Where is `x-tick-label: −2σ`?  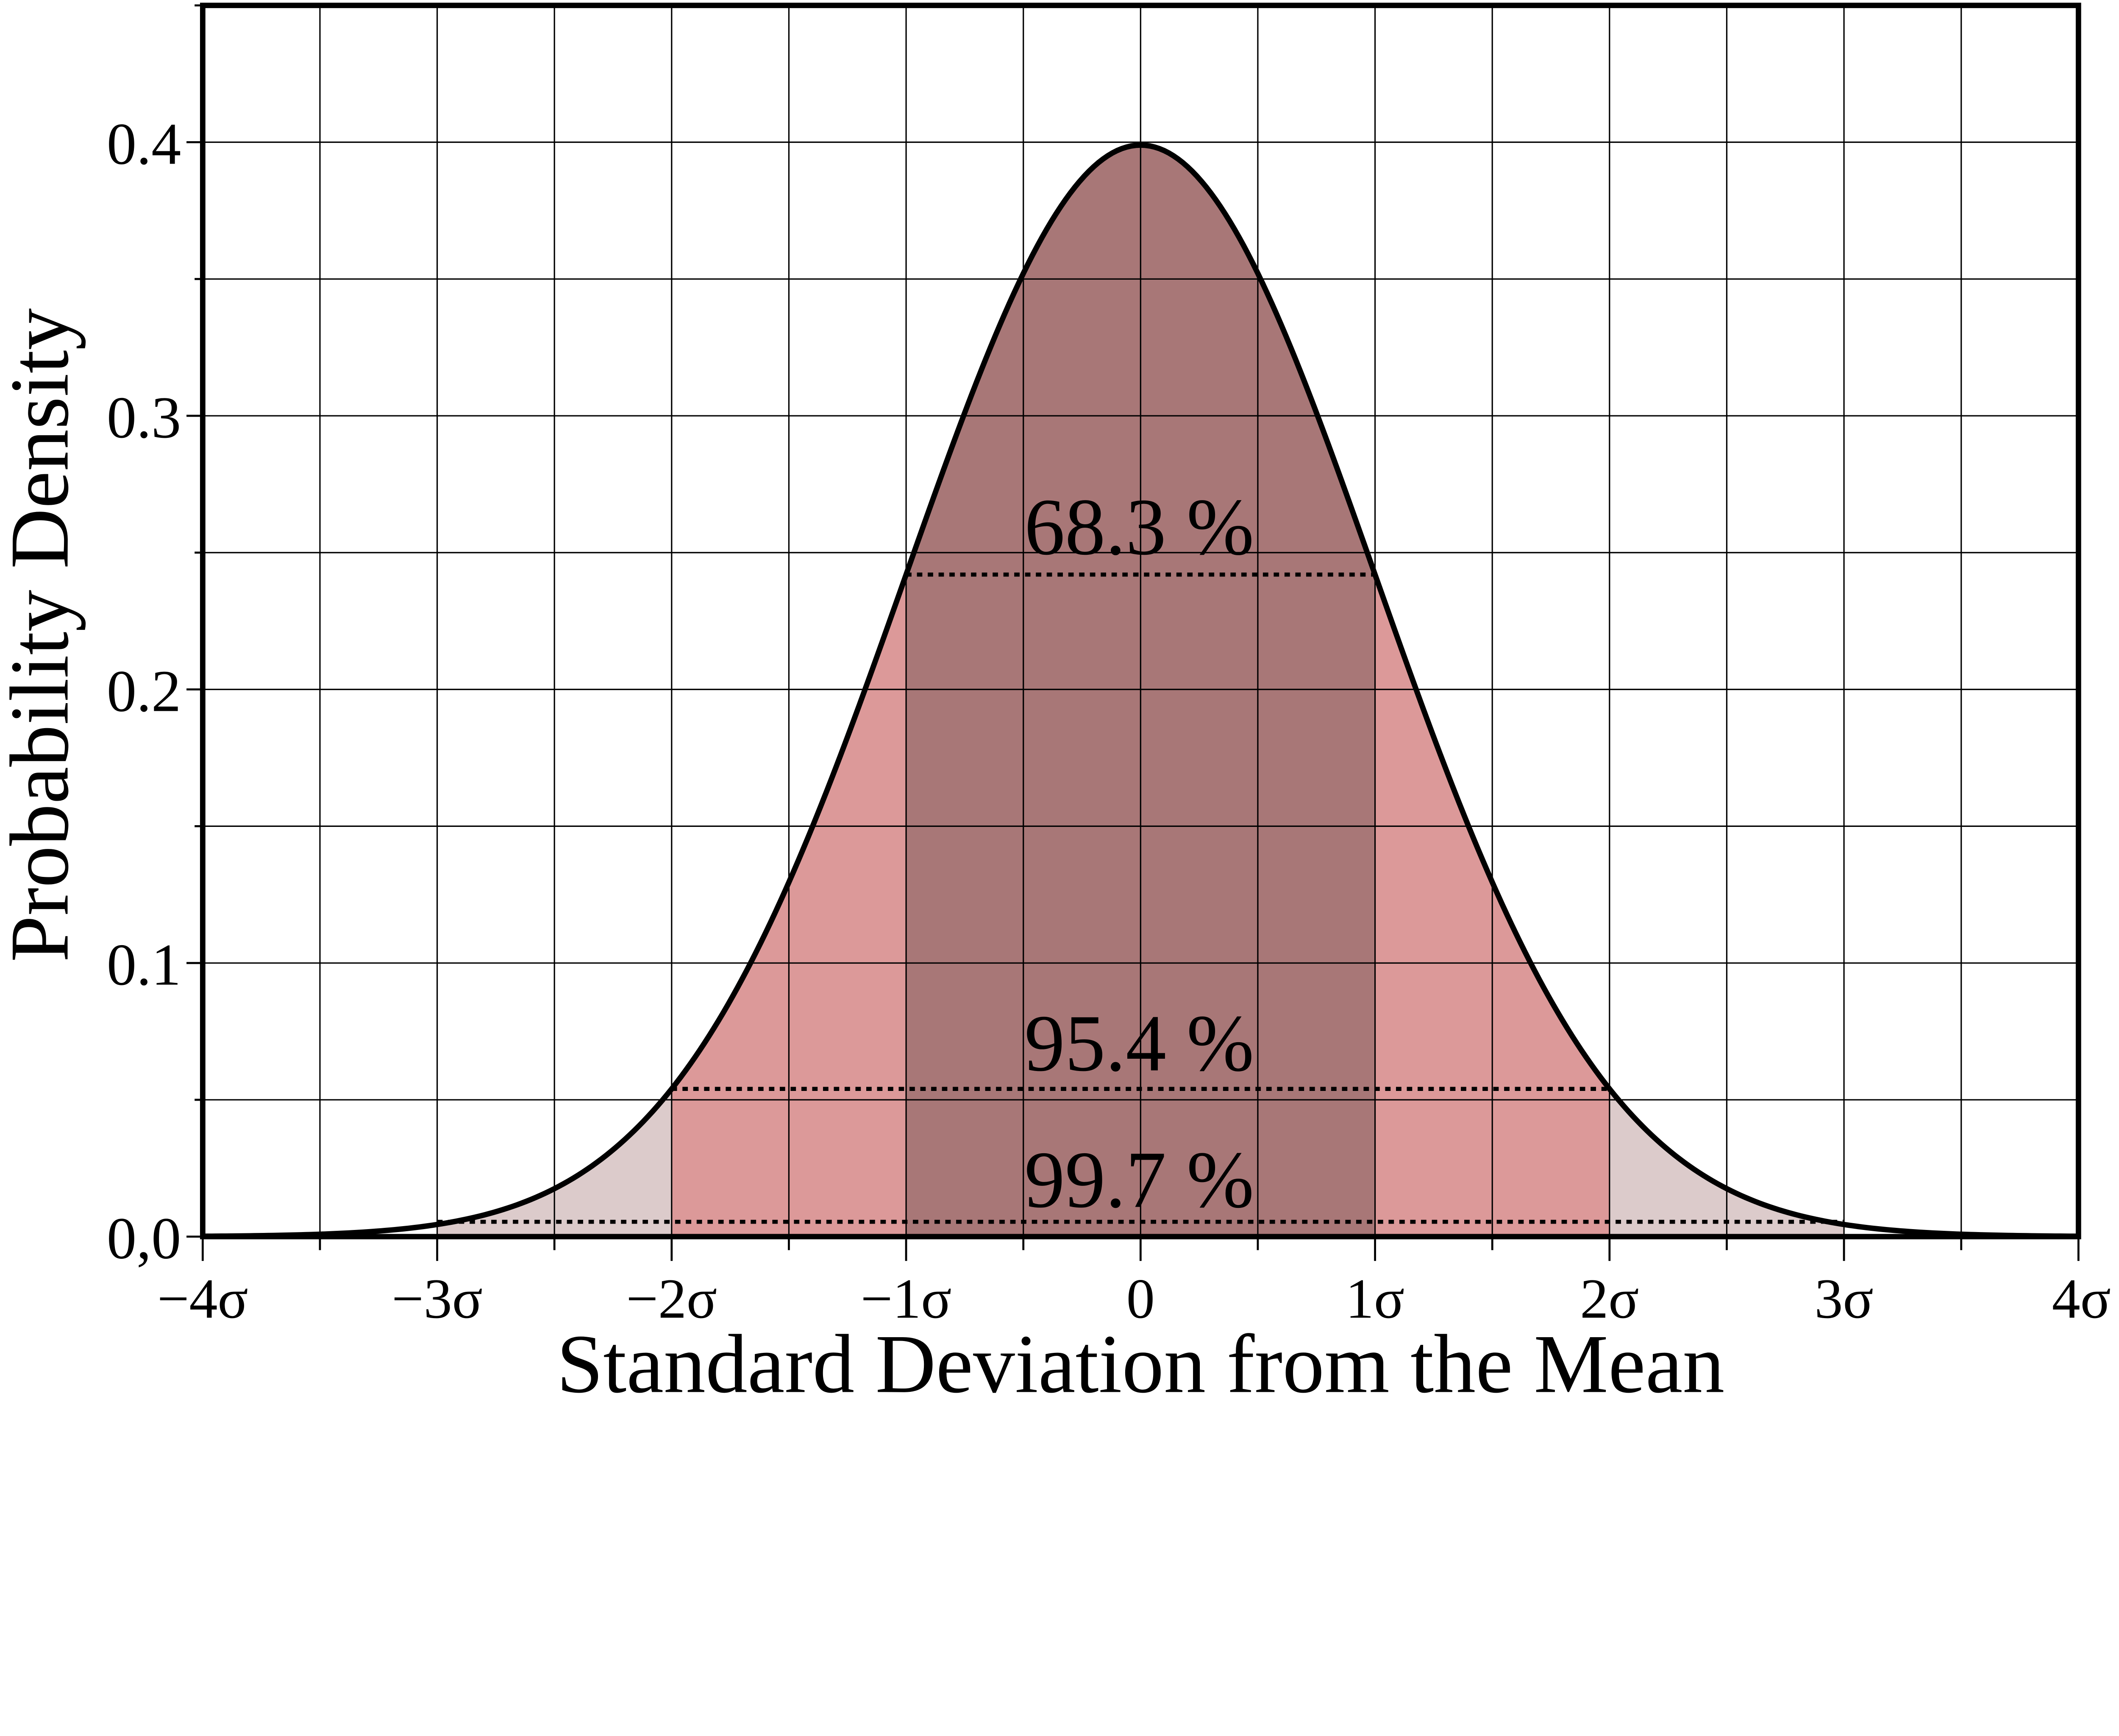 x-tick-label: −2σ is located at coordinates (672, 1298).